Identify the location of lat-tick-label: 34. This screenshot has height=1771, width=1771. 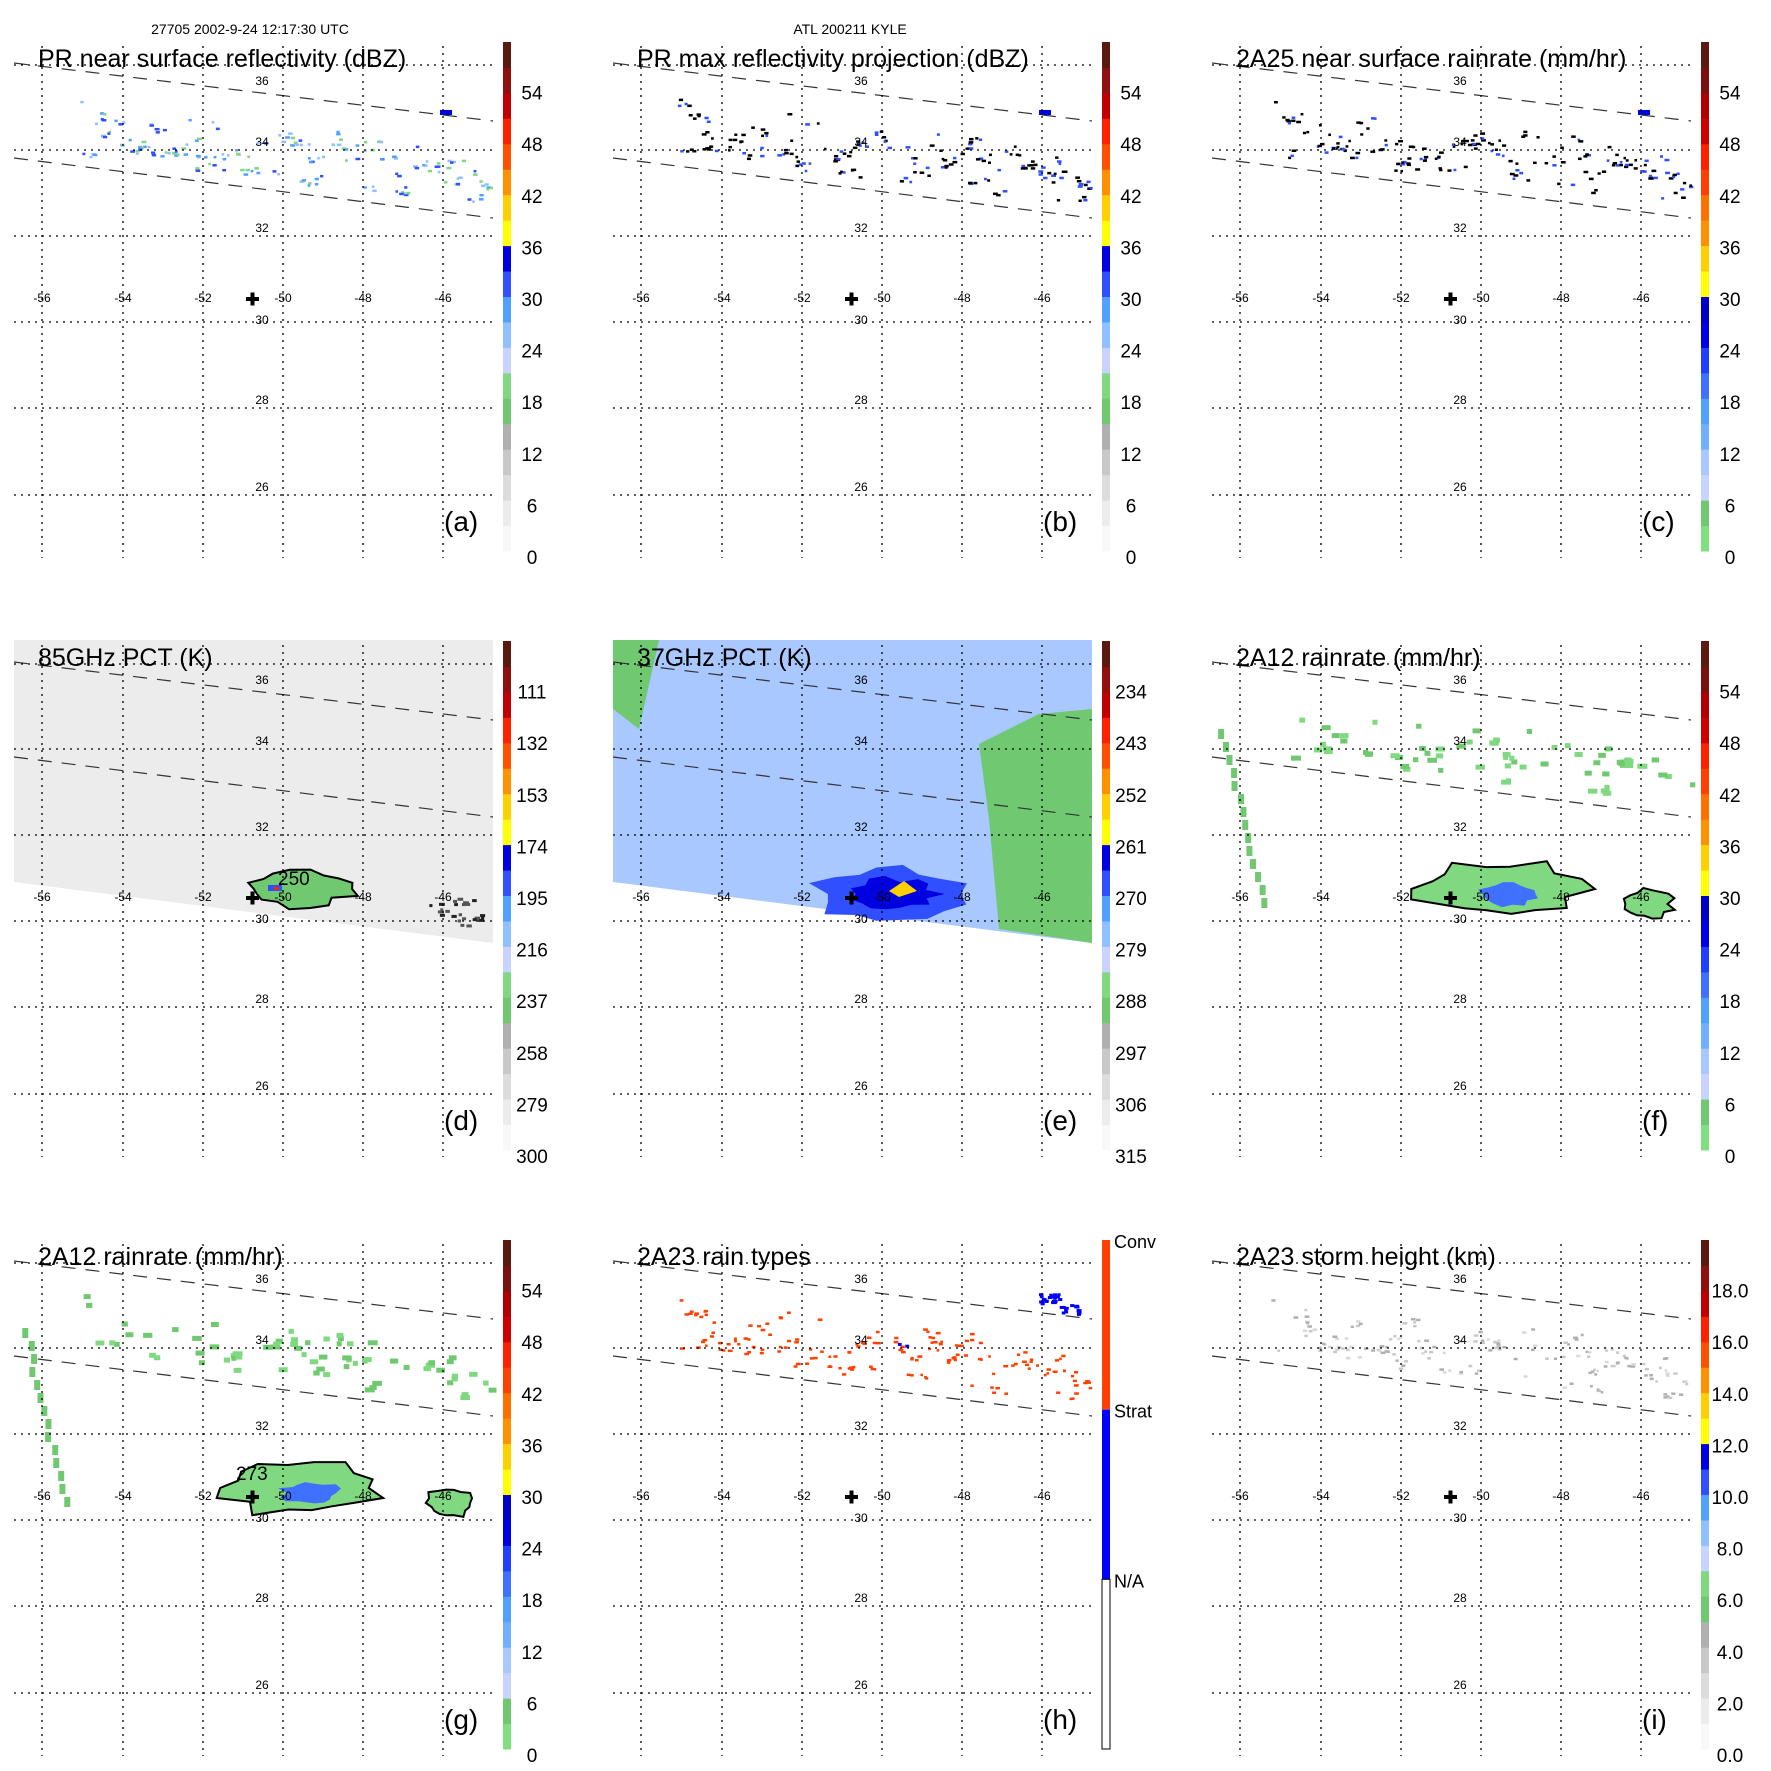
(262, 741).